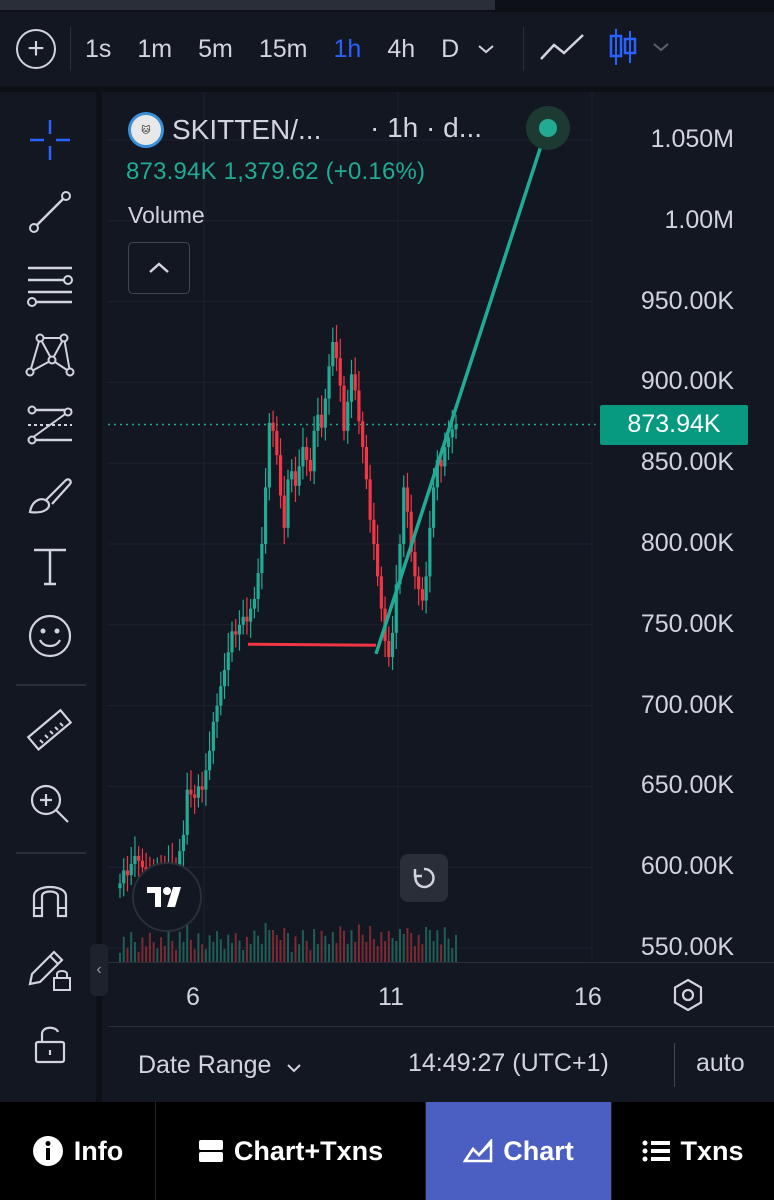 The height and width of the screenshot is (1200, 774). I want to click on collapse-legend-button, so click(159, 268).